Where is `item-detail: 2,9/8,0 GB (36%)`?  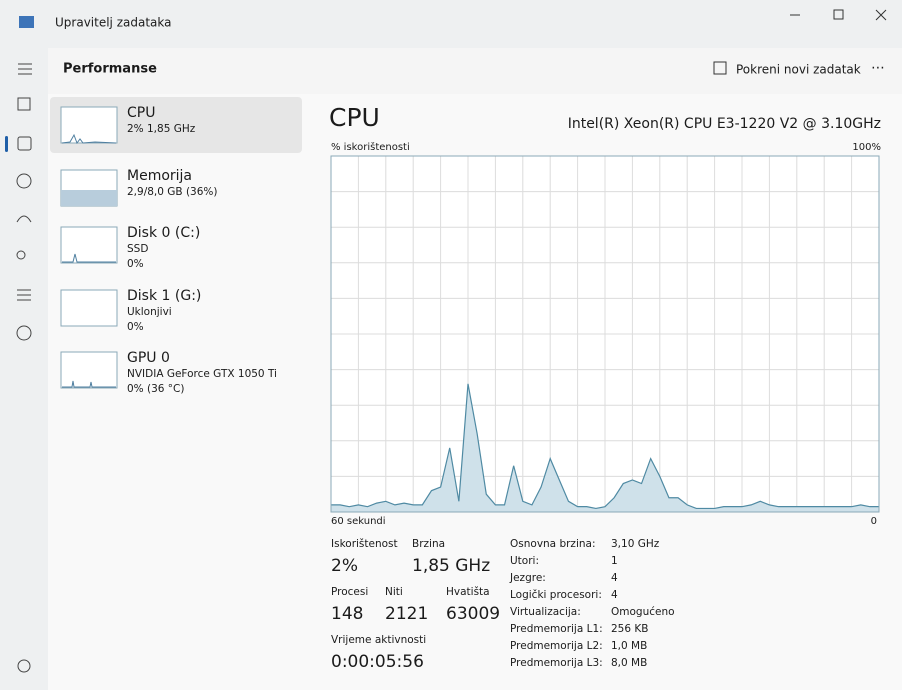 item-detail: 2,9/8,0 GB (36%) is located at coordinates (172, 192).